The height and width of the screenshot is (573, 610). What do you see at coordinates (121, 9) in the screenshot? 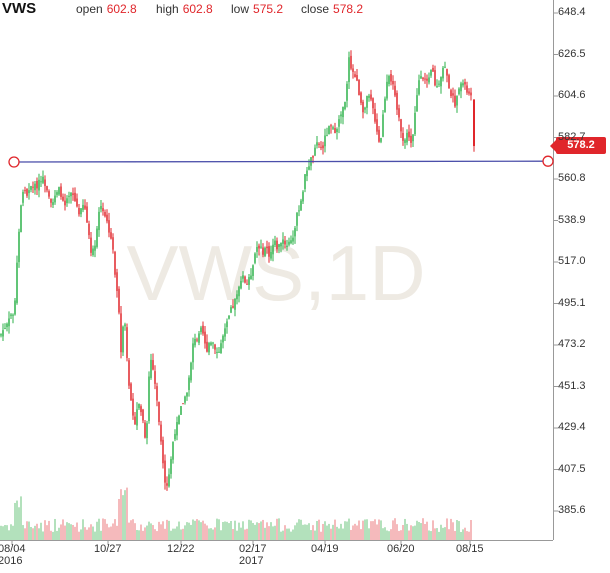
I see `open-value: 602.8` at bounding box center [121, 9].